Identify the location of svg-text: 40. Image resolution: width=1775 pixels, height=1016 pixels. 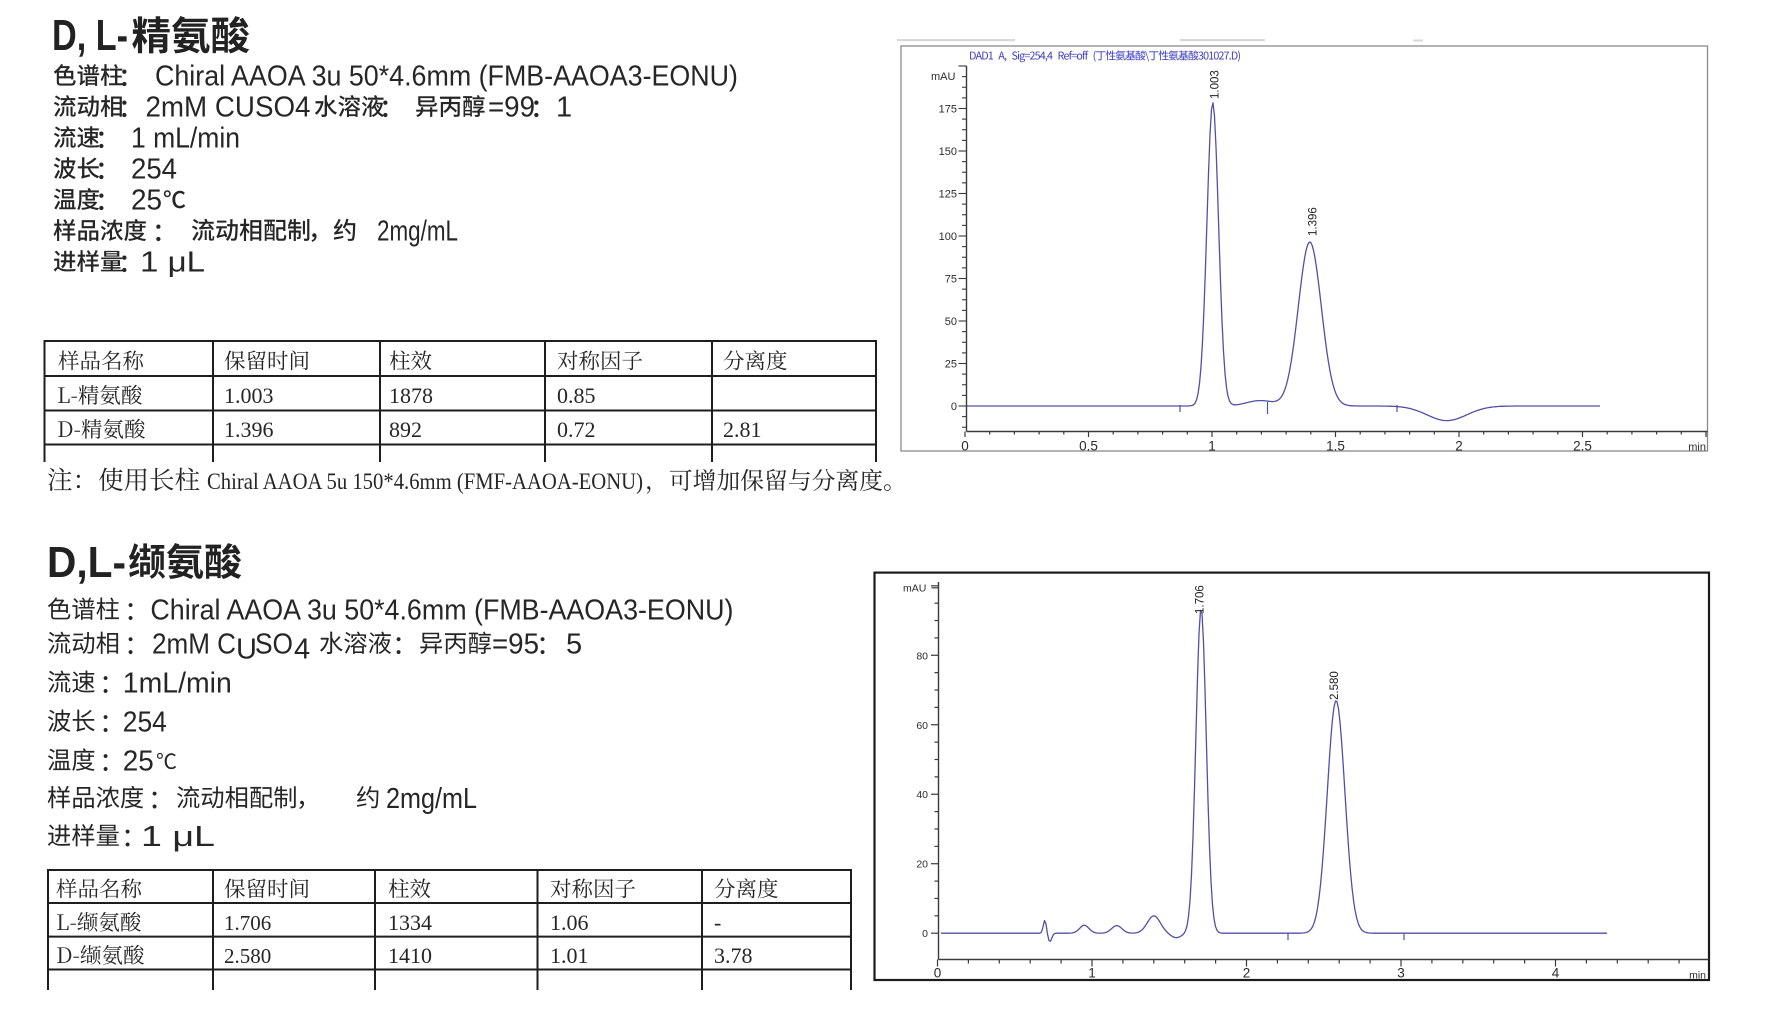
(922, 795).